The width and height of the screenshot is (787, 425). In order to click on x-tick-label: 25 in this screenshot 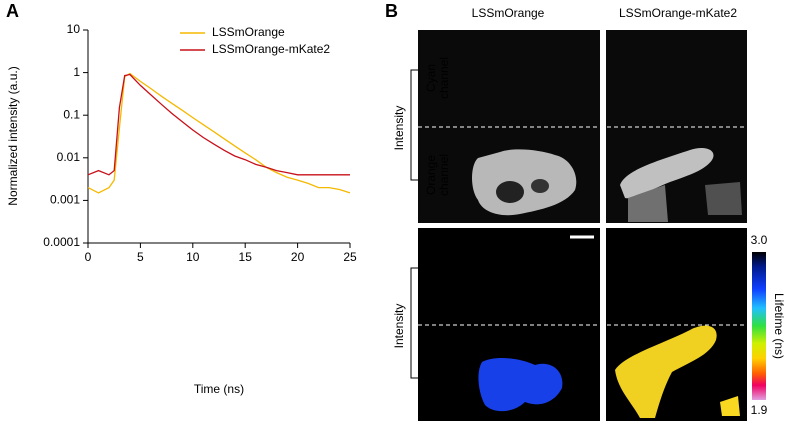, I will do `click(350, 257)`.